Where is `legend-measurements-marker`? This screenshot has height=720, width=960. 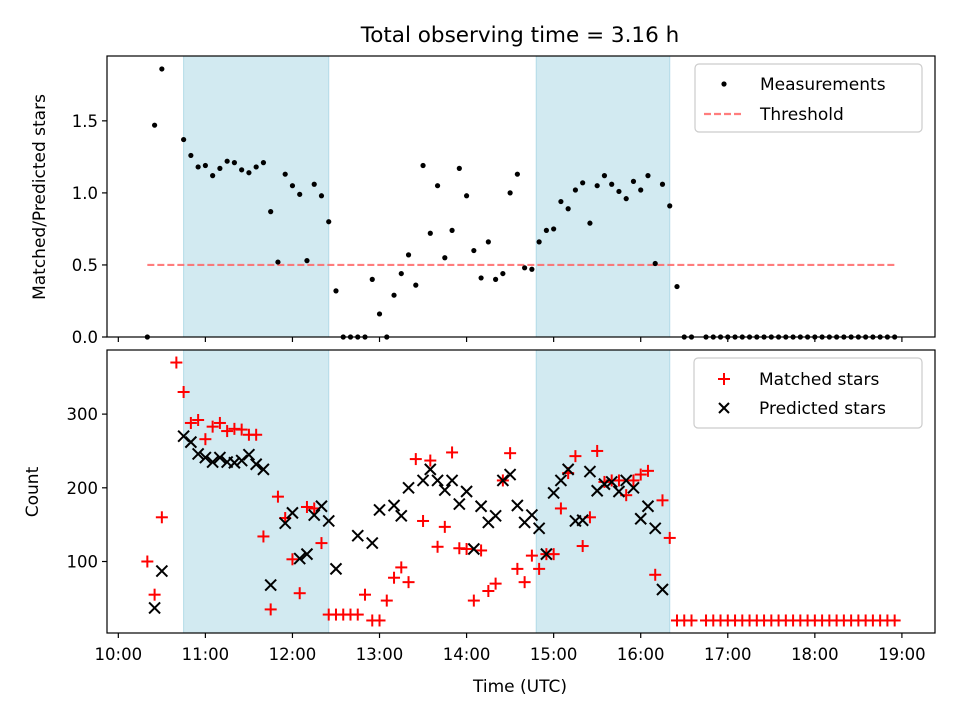 legend-measurements-marker is located at coordinates (724, 84).